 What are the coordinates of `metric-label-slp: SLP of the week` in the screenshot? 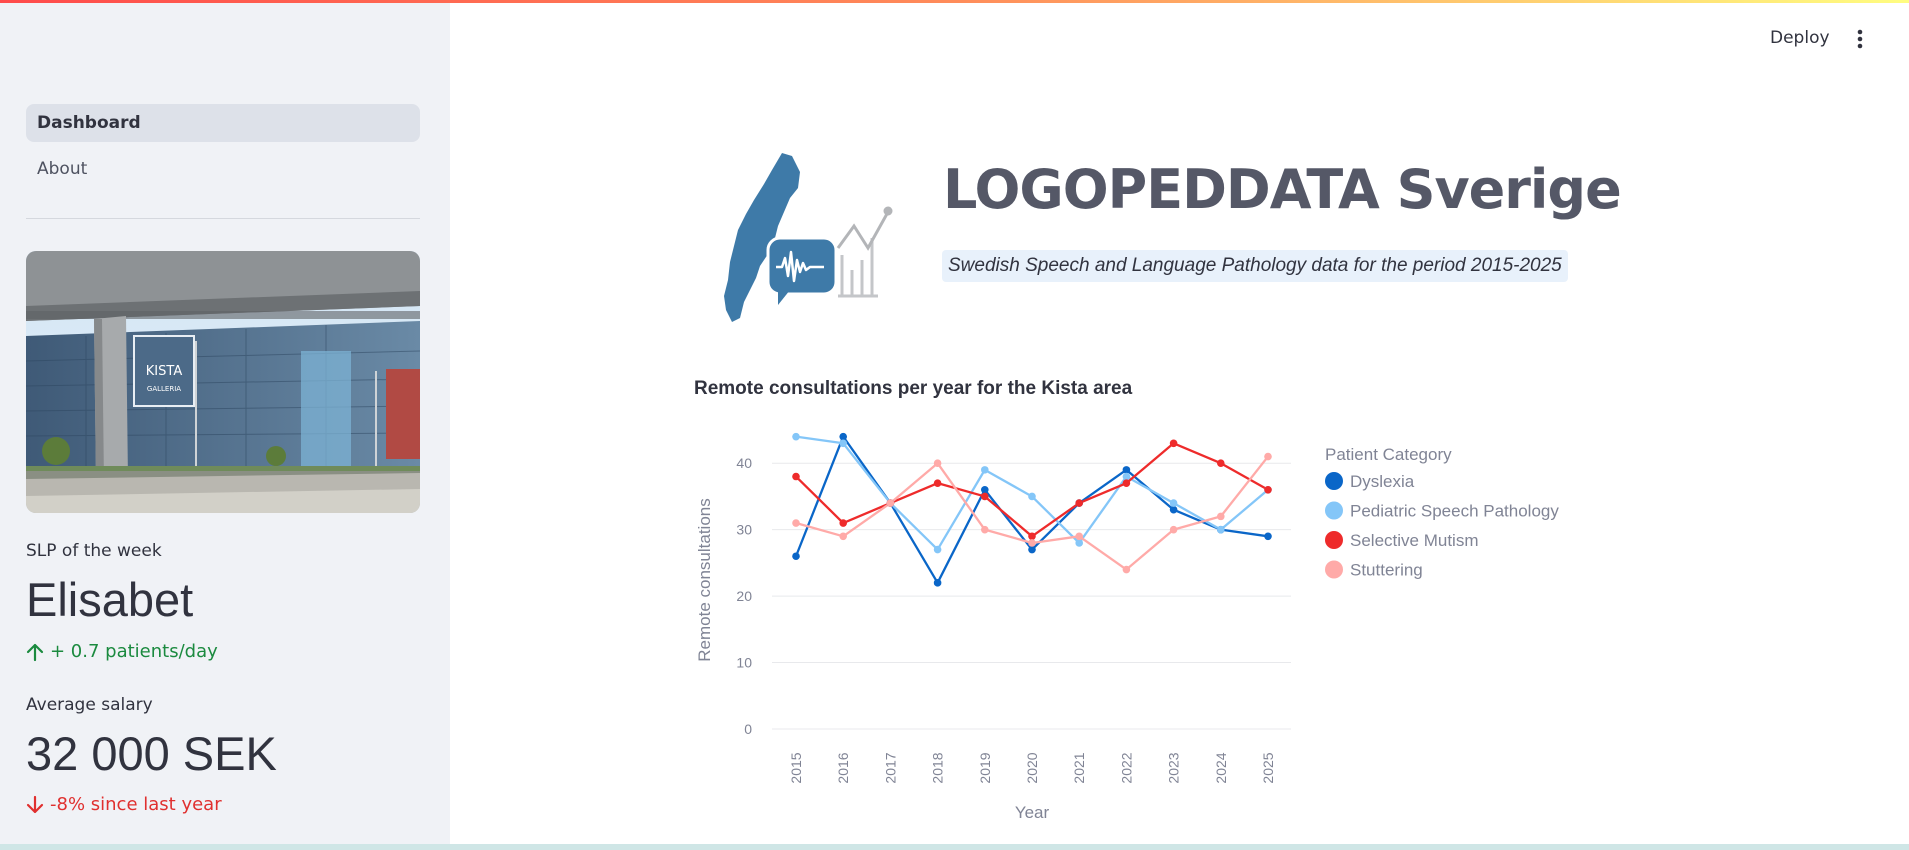 It's located at (94, 551).